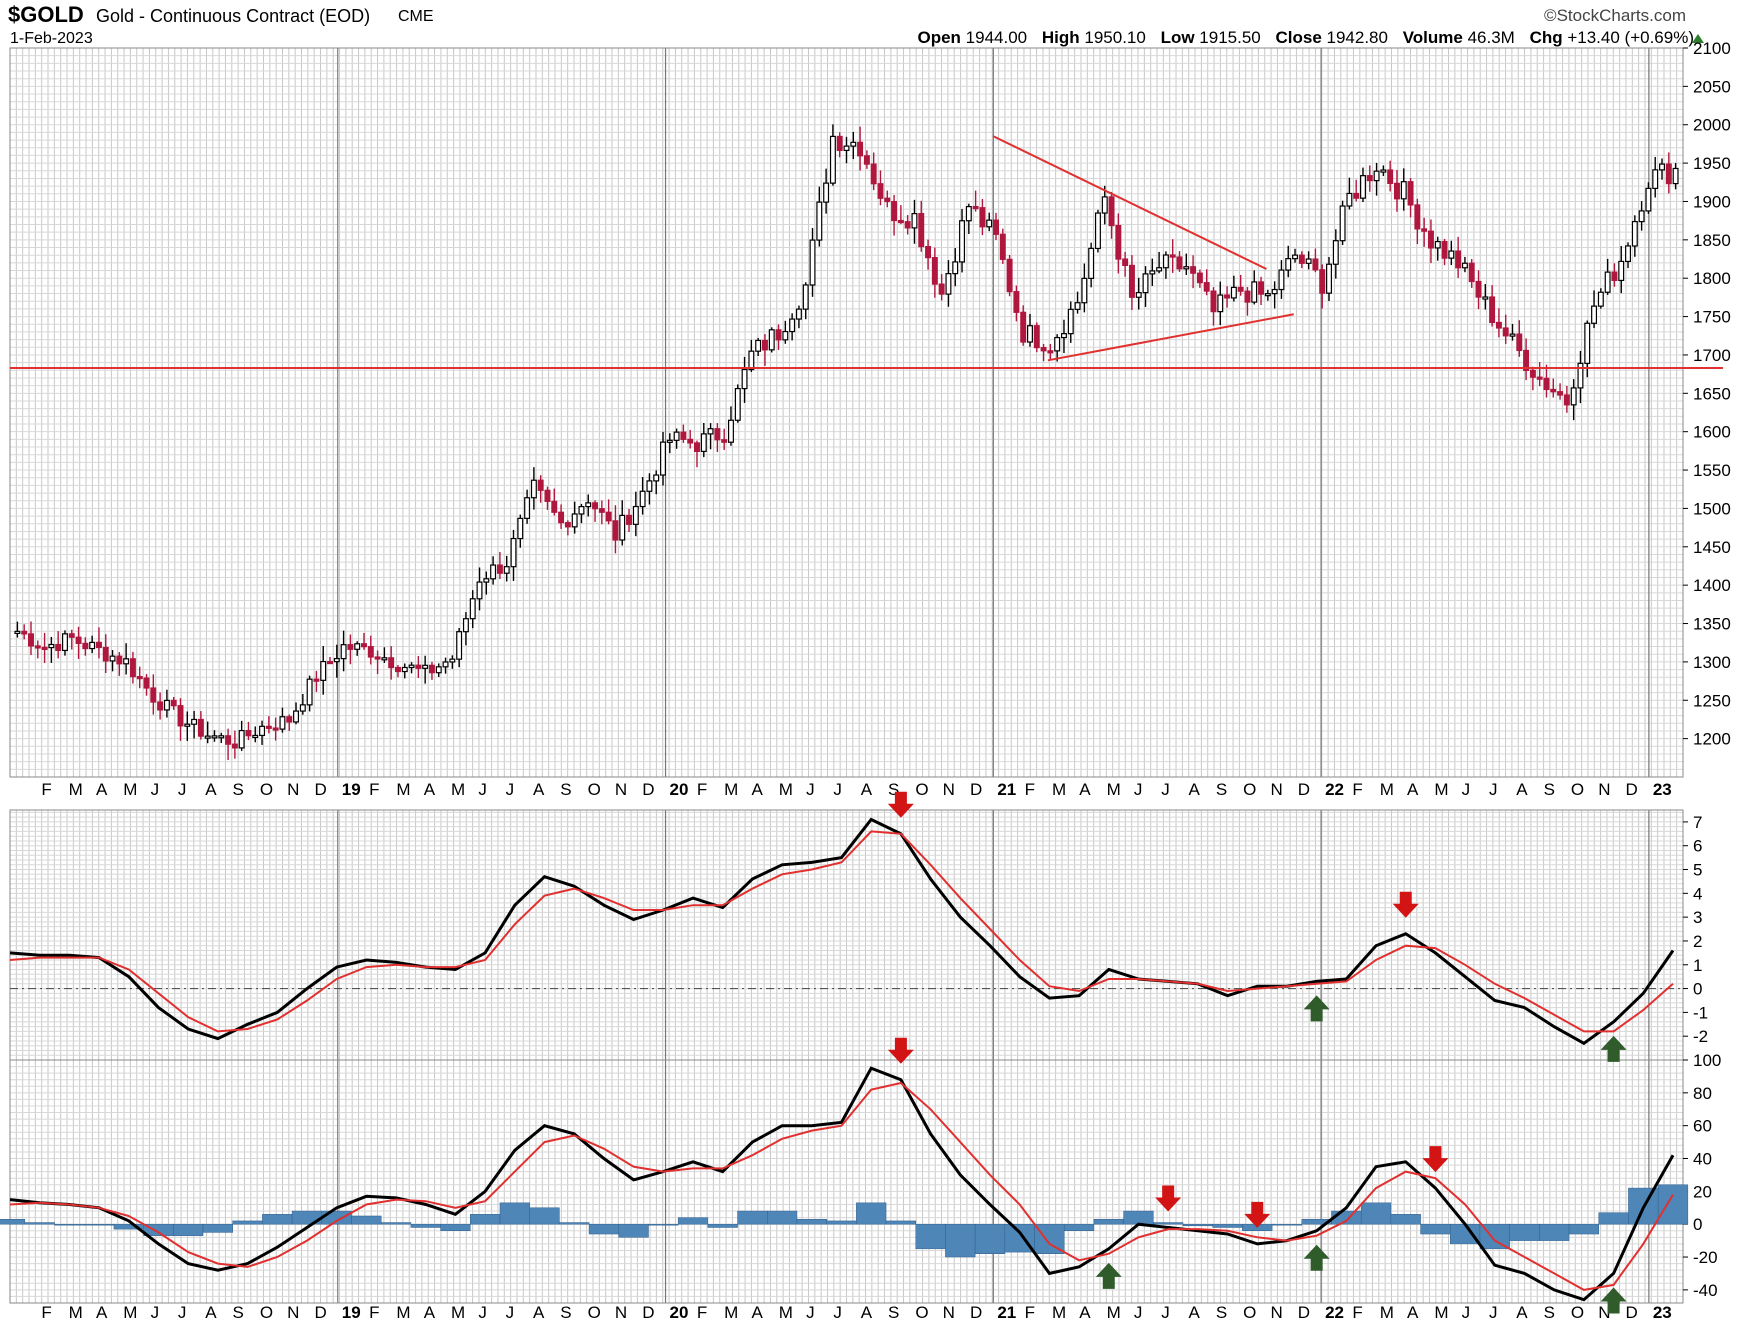 This screenshot has height=1334, width=1740. What do you see at coordinates (1006, 789) in the screenshot?
I see `x-tick-label: 21` at bounding box center [1006, 789].